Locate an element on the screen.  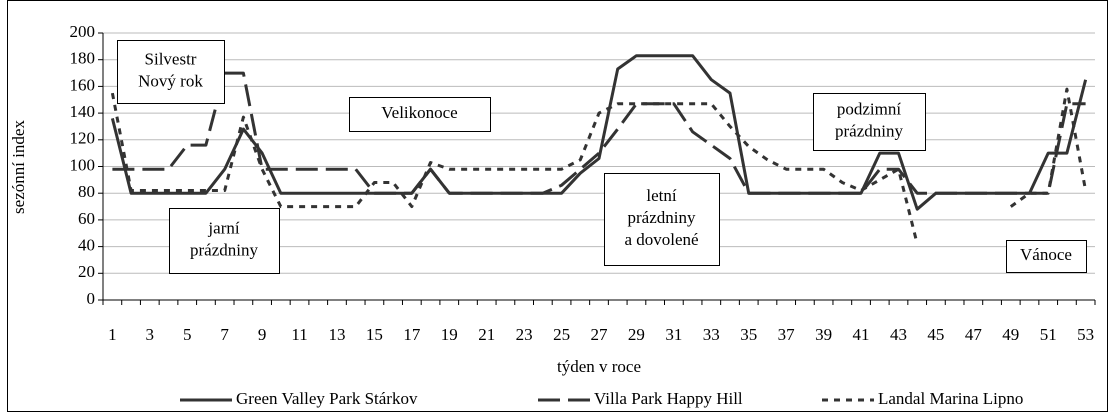
annotation-text: Velikonoce is located at coordinates (419, 112).